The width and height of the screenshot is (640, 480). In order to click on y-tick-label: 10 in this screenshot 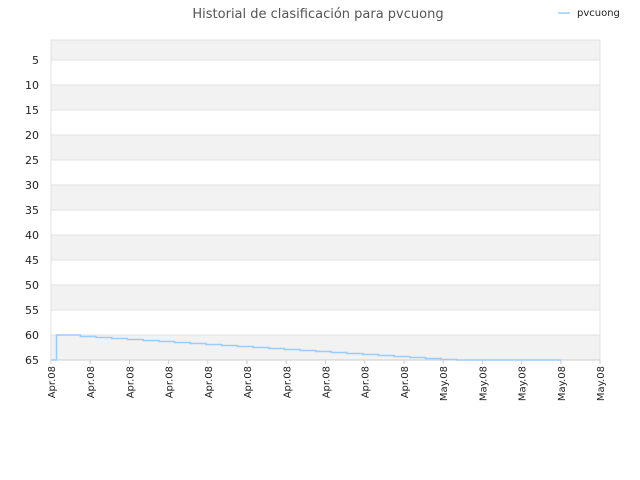, I will do `click(32, 85)`.